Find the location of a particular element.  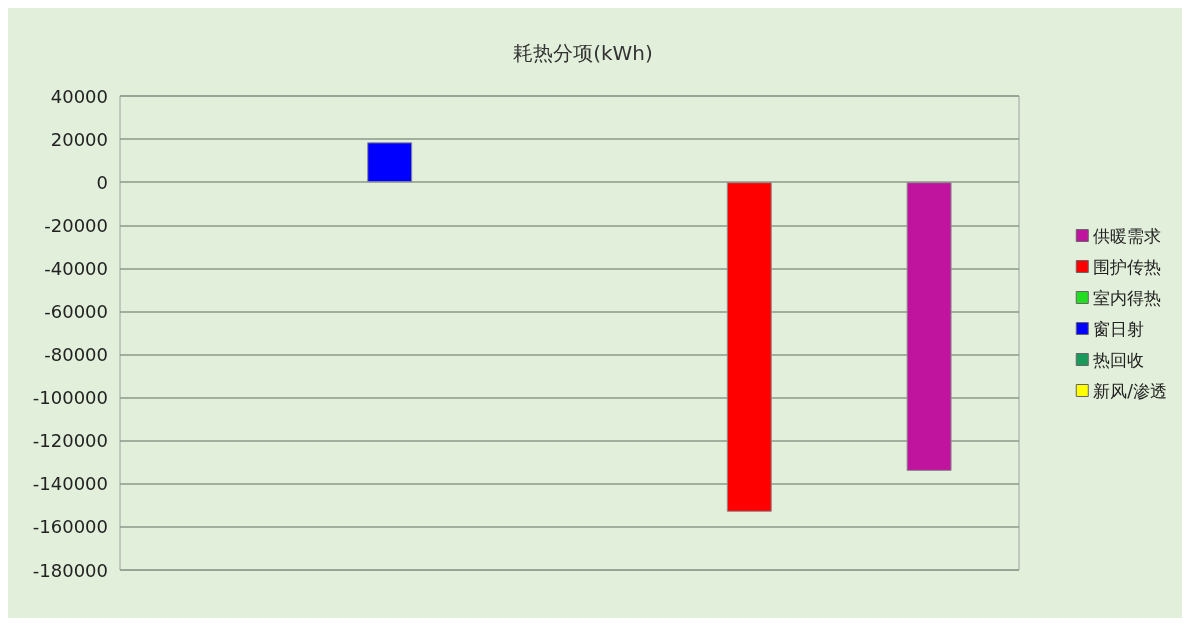

y-tick-label: -140000 is located at coordinates (70, 484).